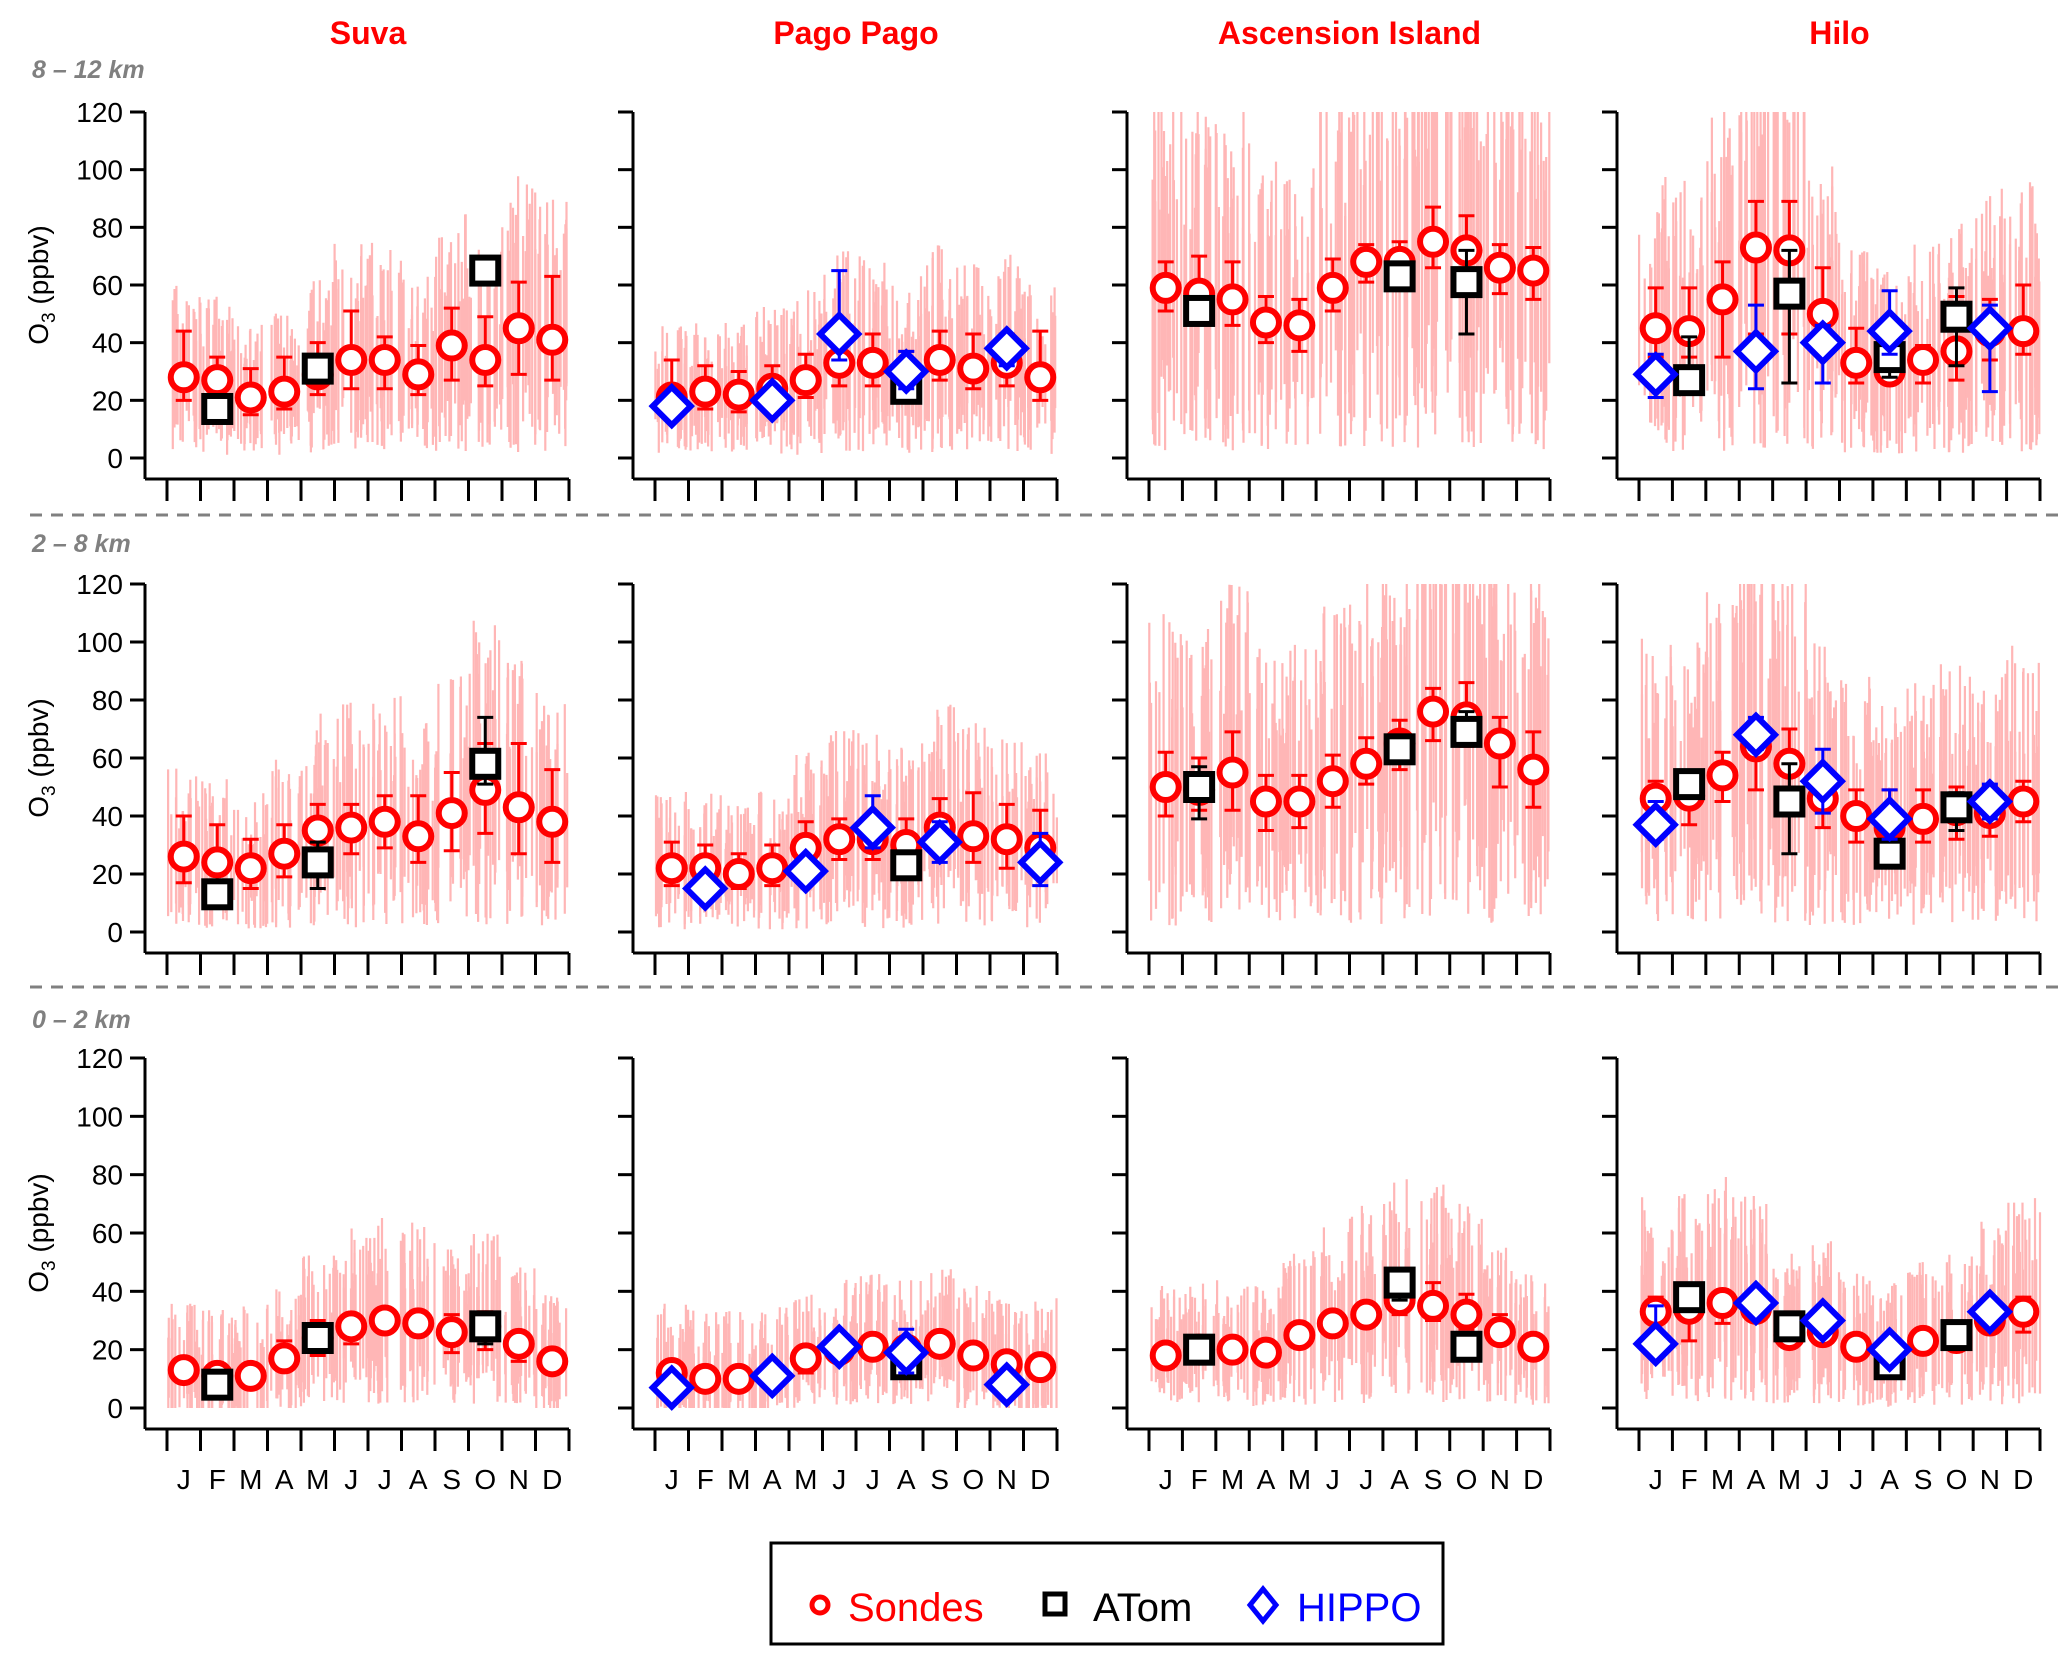  What do you see at coordinates (41, 285) in the screenshot?
I see `y-axis-label: O3 (ppbv)` at bounding box center [41, 285].